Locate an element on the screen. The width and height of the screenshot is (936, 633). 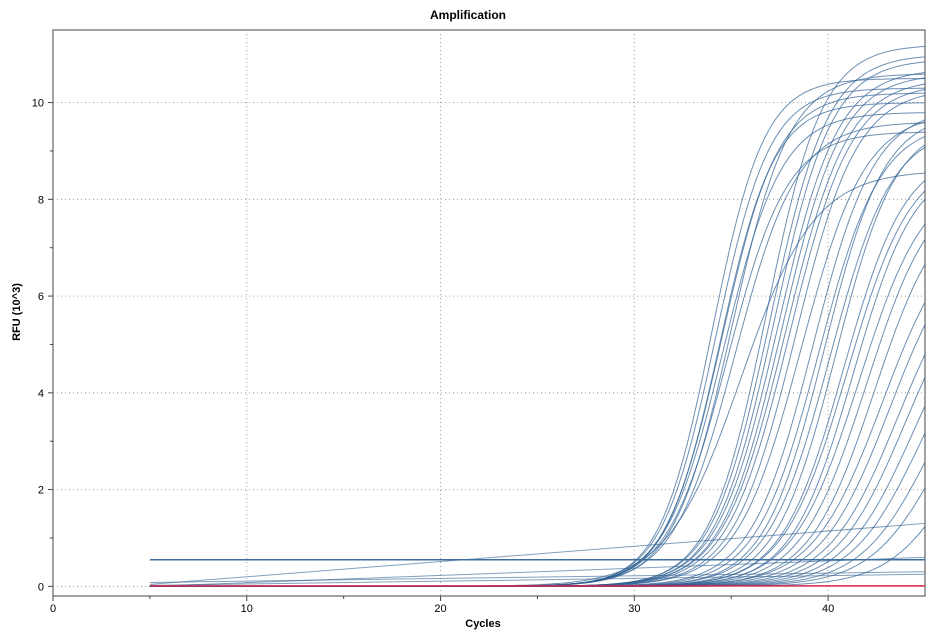
y-tick-label: 8 is located at coordinates (41, 200).